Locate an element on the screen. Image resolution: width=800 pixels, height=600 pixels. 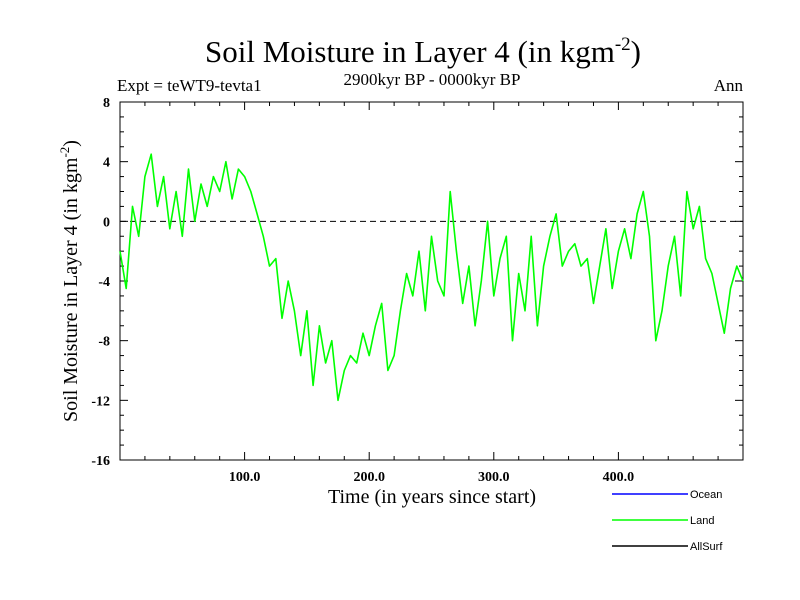
y-tick-label: 0 is located at coordinates (106, 222).